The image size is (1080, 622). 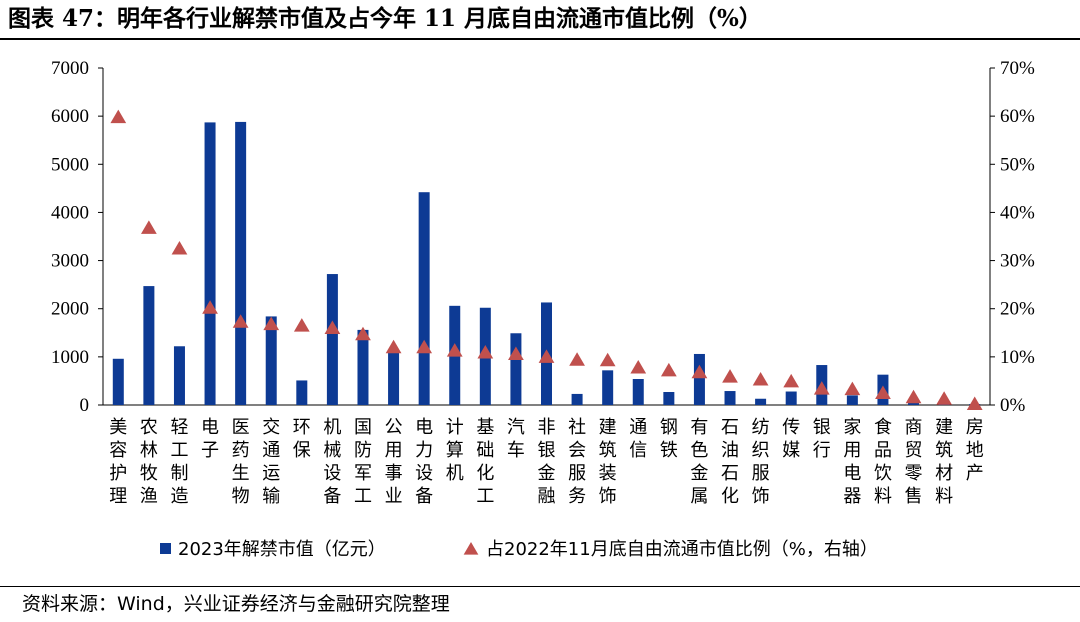 What do you see at coordinates (424, 298) in the screenshot?
I see `bar-电力设备` at bounding box center [424, 298].